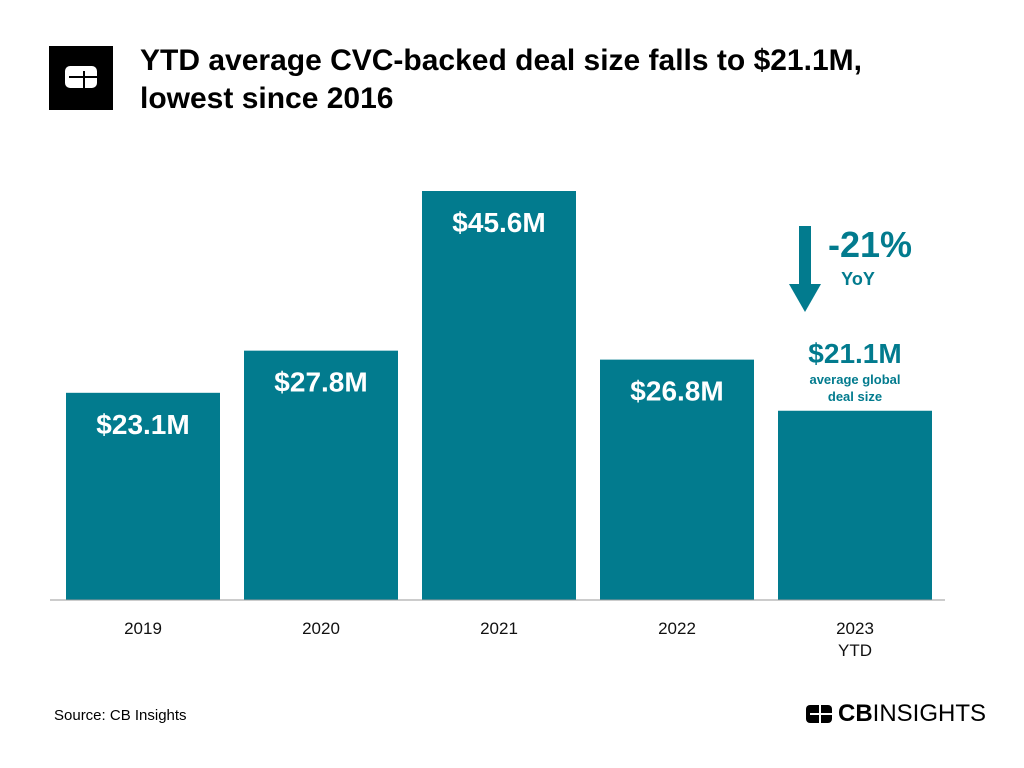 This screenshot has height=768, width=1024. Describe the element at coordinates (858, 279) in the screenshot. I see `yoy-label: YoY` at that location.